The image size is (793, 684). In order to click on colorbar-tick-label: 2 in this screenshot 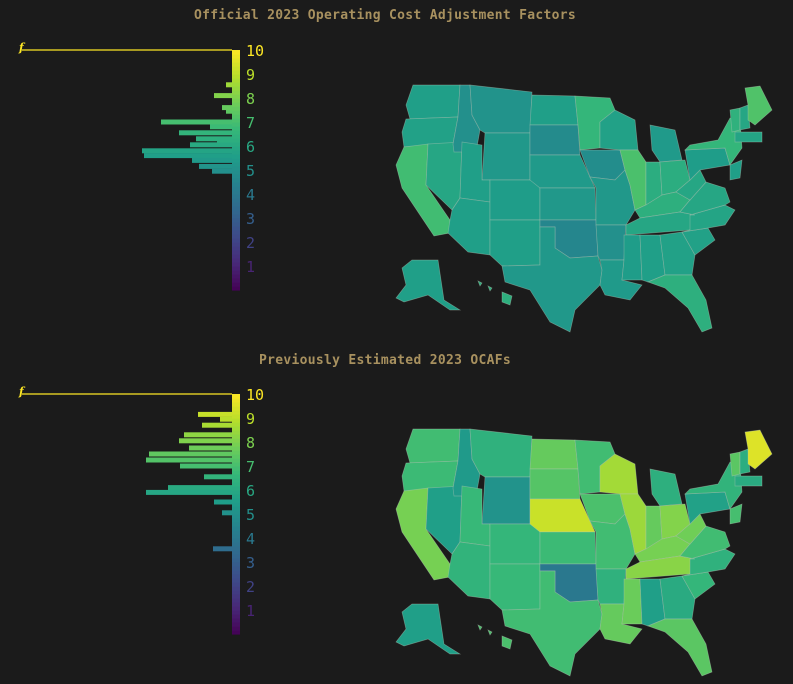, I will do `click(250, 587)`.